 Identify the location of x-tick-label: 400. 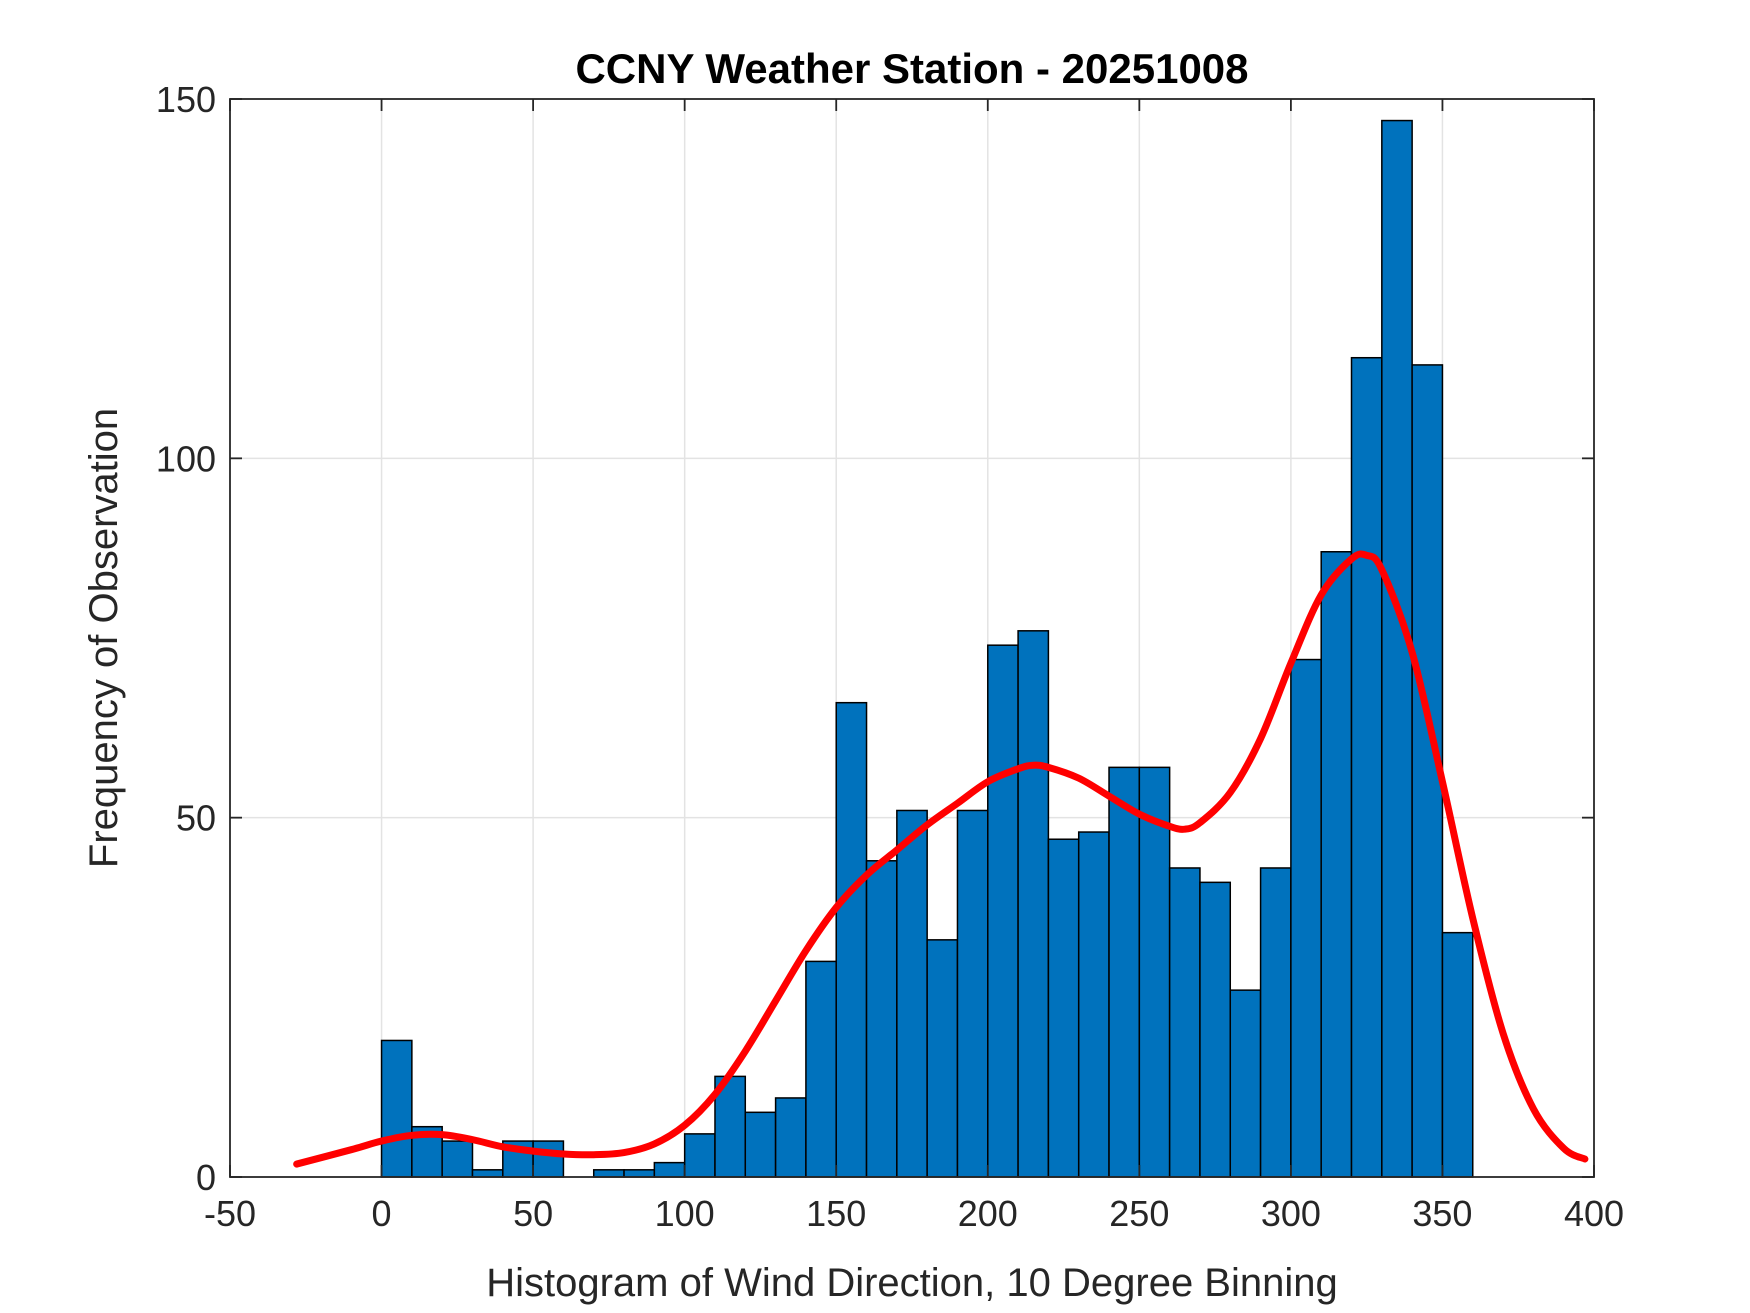
(1594, 1213).